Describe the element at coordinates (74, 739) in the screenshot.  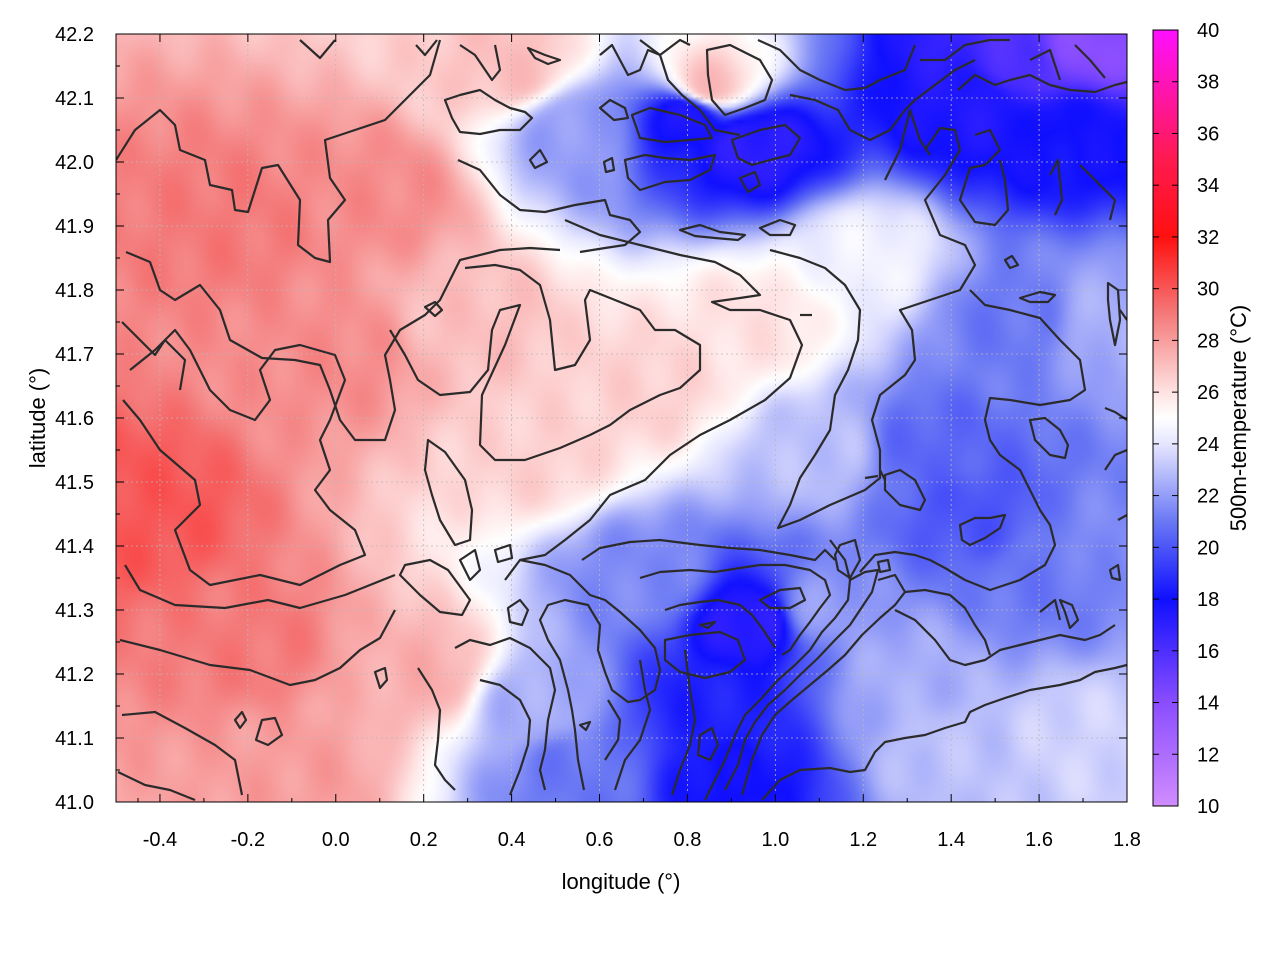
I see `y-tick-label: 41.1` at that location.